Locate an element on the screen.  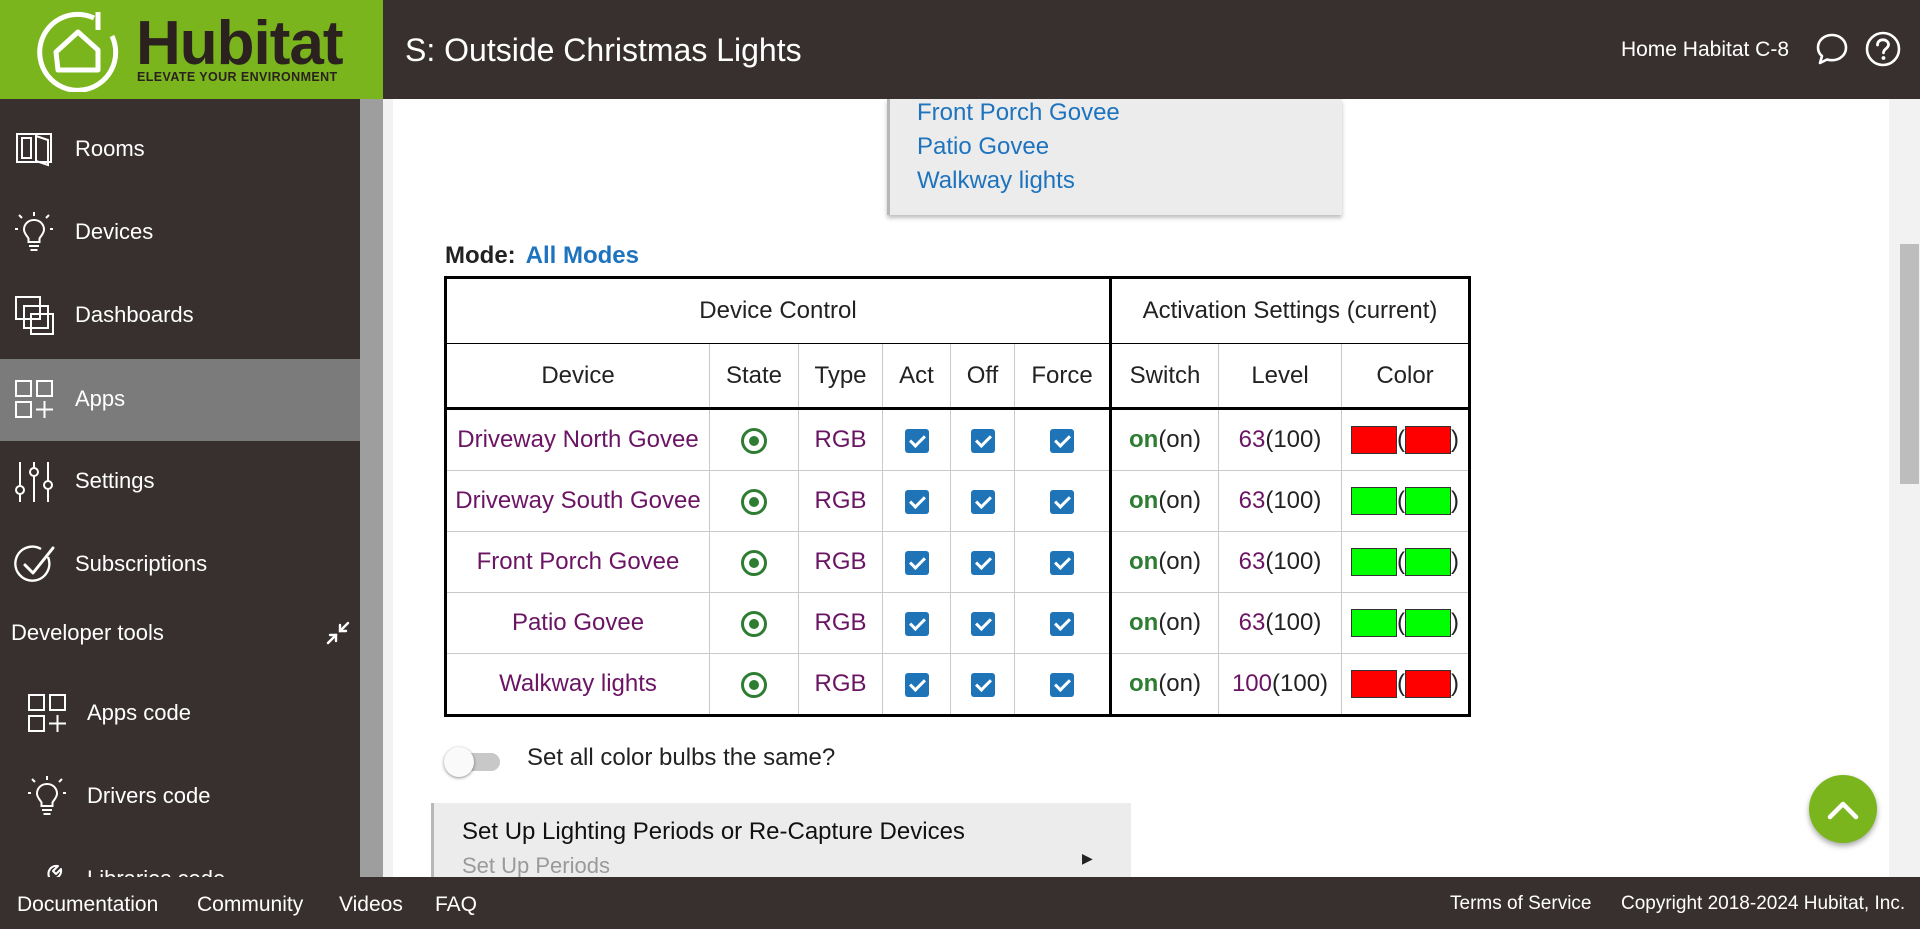
device-name-link: Front Porch Govee is located at coordinates (577, 562).